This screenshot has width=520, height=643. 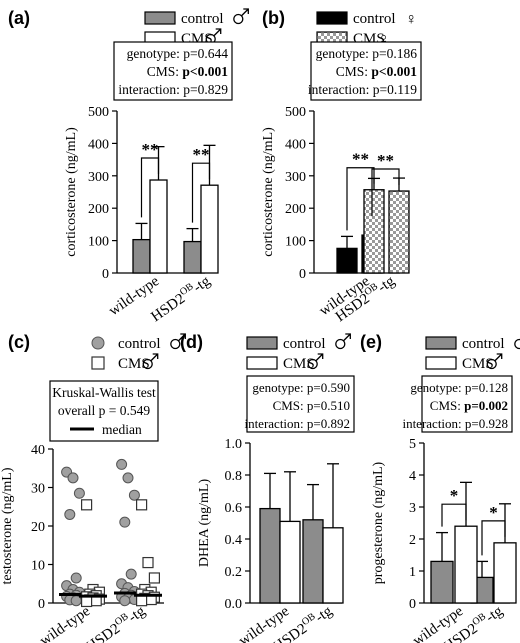 What do you see at coordinates (234, 508) in the screenshot?
I see `y-tick-label: 0.6` at bounding box center [234, 508].